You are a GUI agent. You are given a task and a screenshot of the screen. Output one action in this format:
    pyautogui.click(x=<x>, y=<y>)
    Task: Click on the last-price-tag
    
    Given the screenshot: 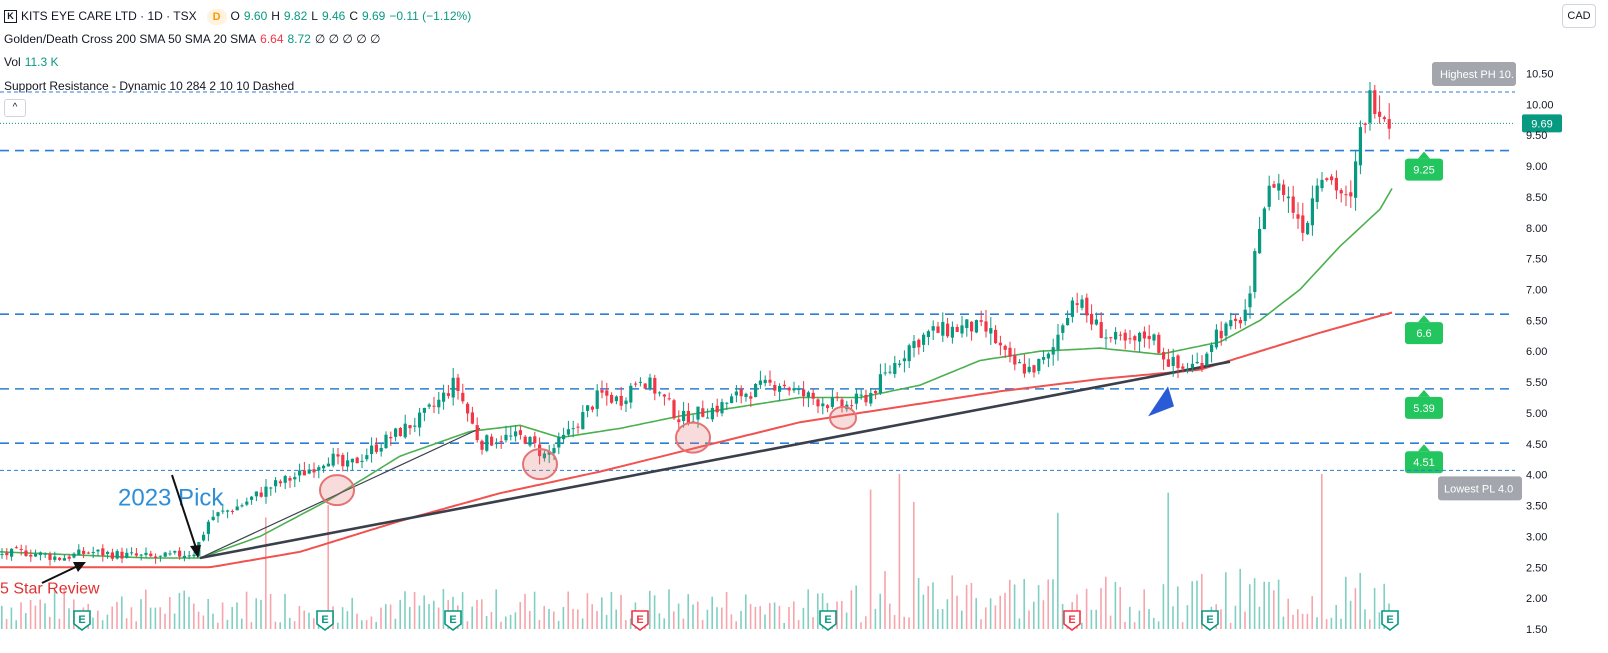 What is the action you would take?
    pyautogui.click(x=1542, y=123)
    